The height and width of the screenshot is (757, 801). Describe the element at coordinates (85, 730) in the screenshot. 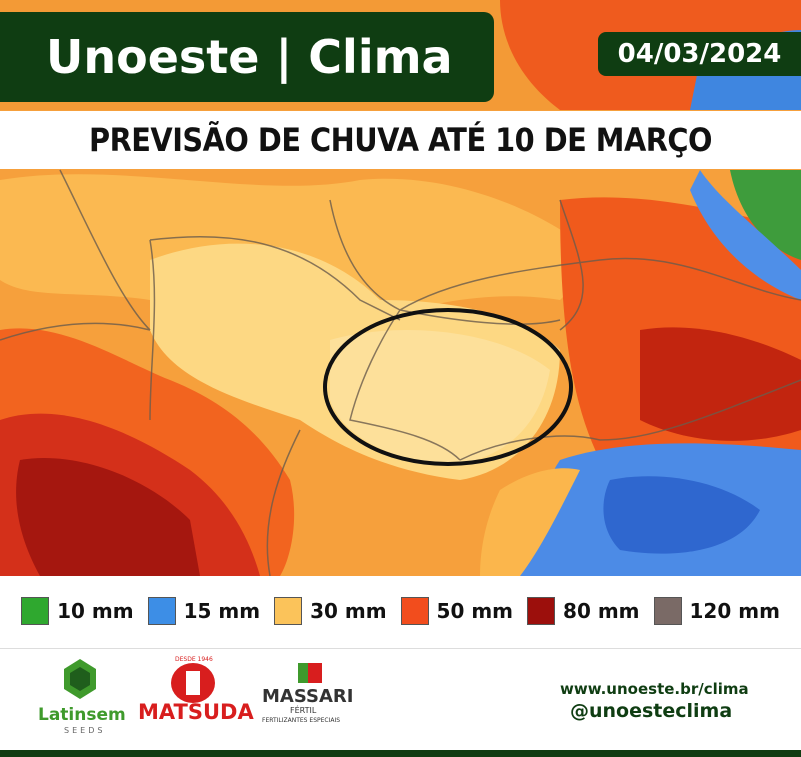

I see `sponsor-sub: SEEDS` at that location.